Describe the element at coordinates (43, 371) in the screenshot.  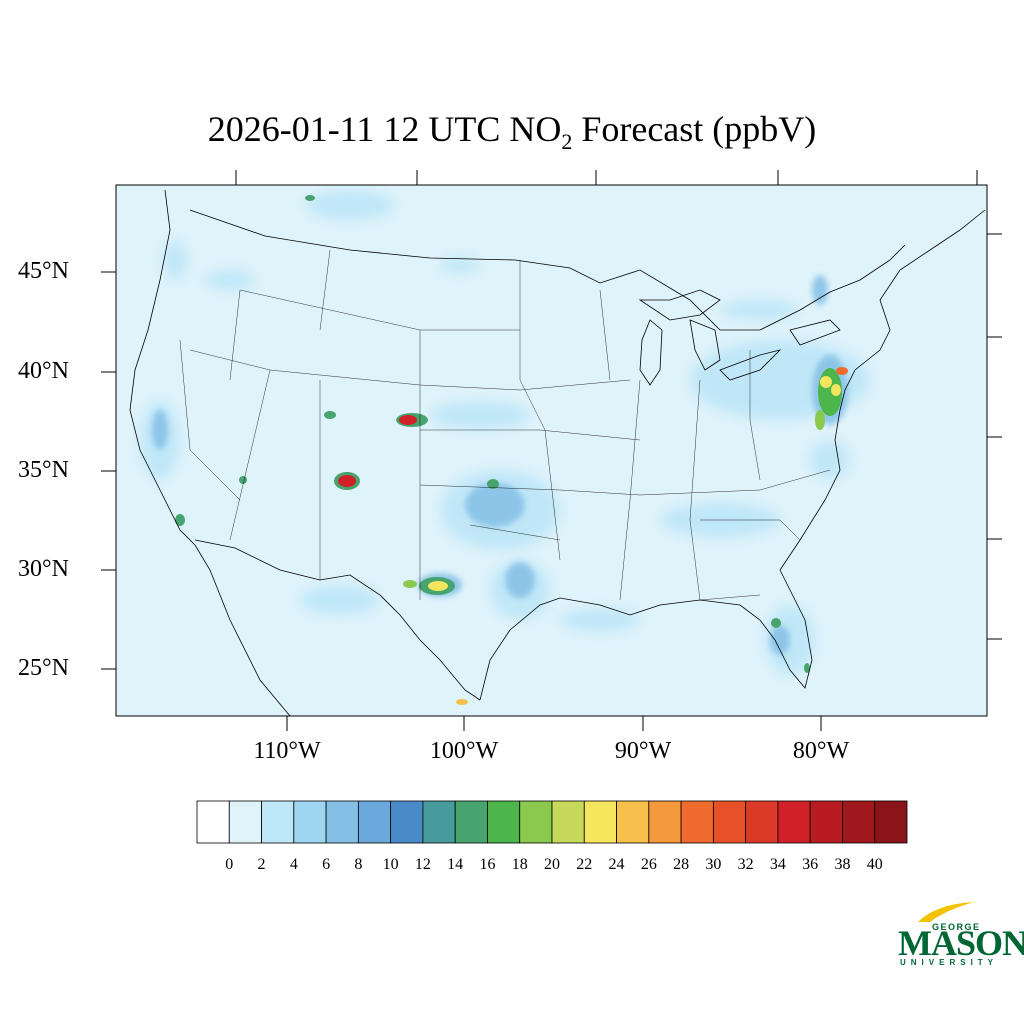
I see `lat-label-40: 40°N` at that location.